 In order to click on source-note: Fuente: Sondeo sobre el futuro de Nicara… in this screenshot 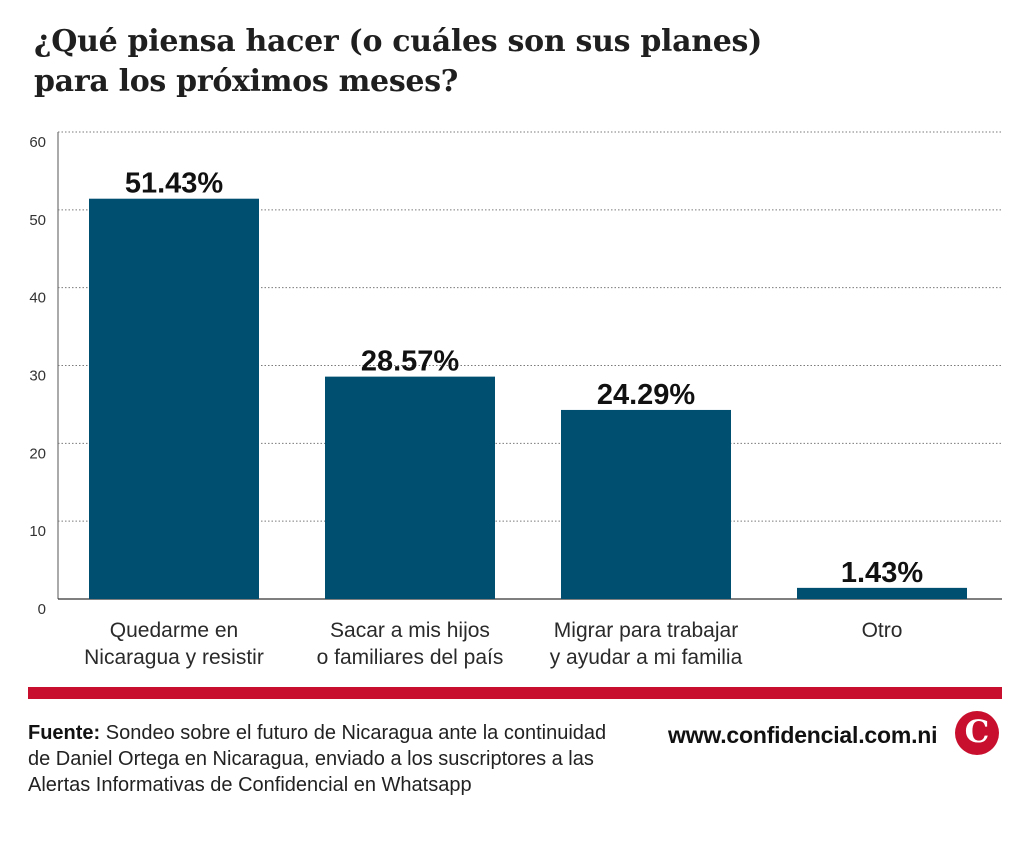, I will do `click(318, 759)`.